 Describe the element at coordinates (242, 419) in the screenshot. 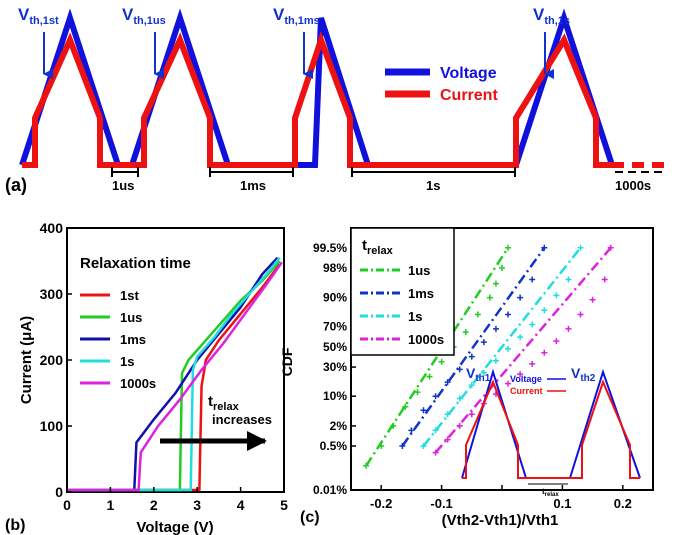

I see `svg-text: increases` at that location.